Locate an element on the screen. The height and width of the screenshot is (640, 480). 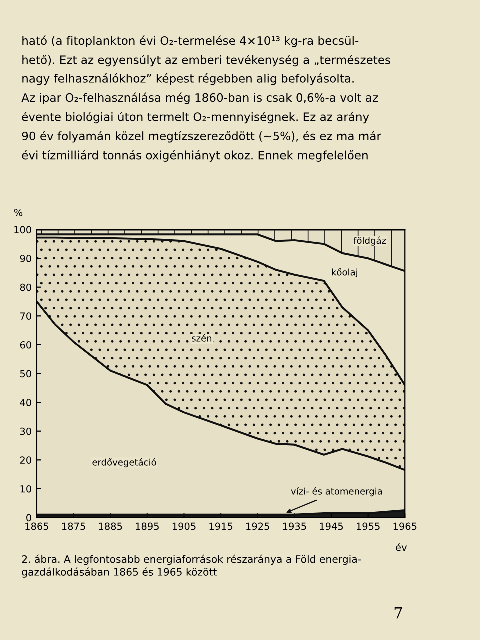
x-tick-label: 1965 is located at coordinates (405, 526).